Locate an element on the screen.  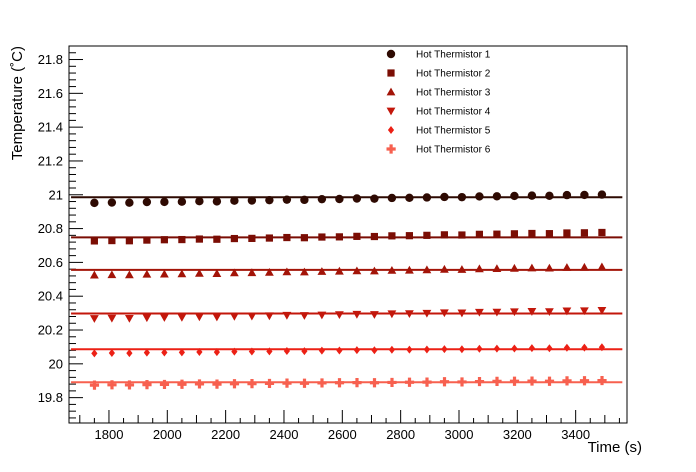
legend-item-1: Hot Thermistor 1 is located at coordinates (438, 55).